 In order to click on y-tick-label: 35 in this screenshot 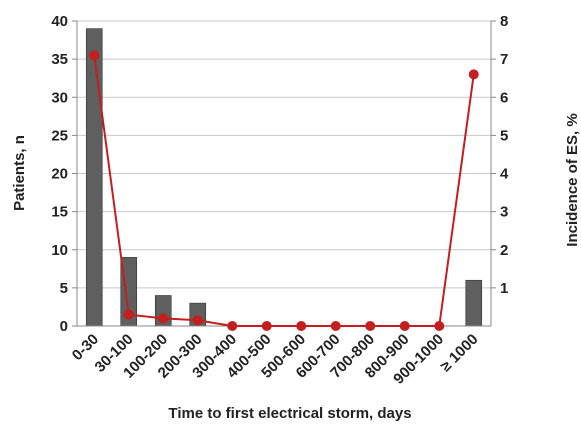, I will do `click(59, 59)`.